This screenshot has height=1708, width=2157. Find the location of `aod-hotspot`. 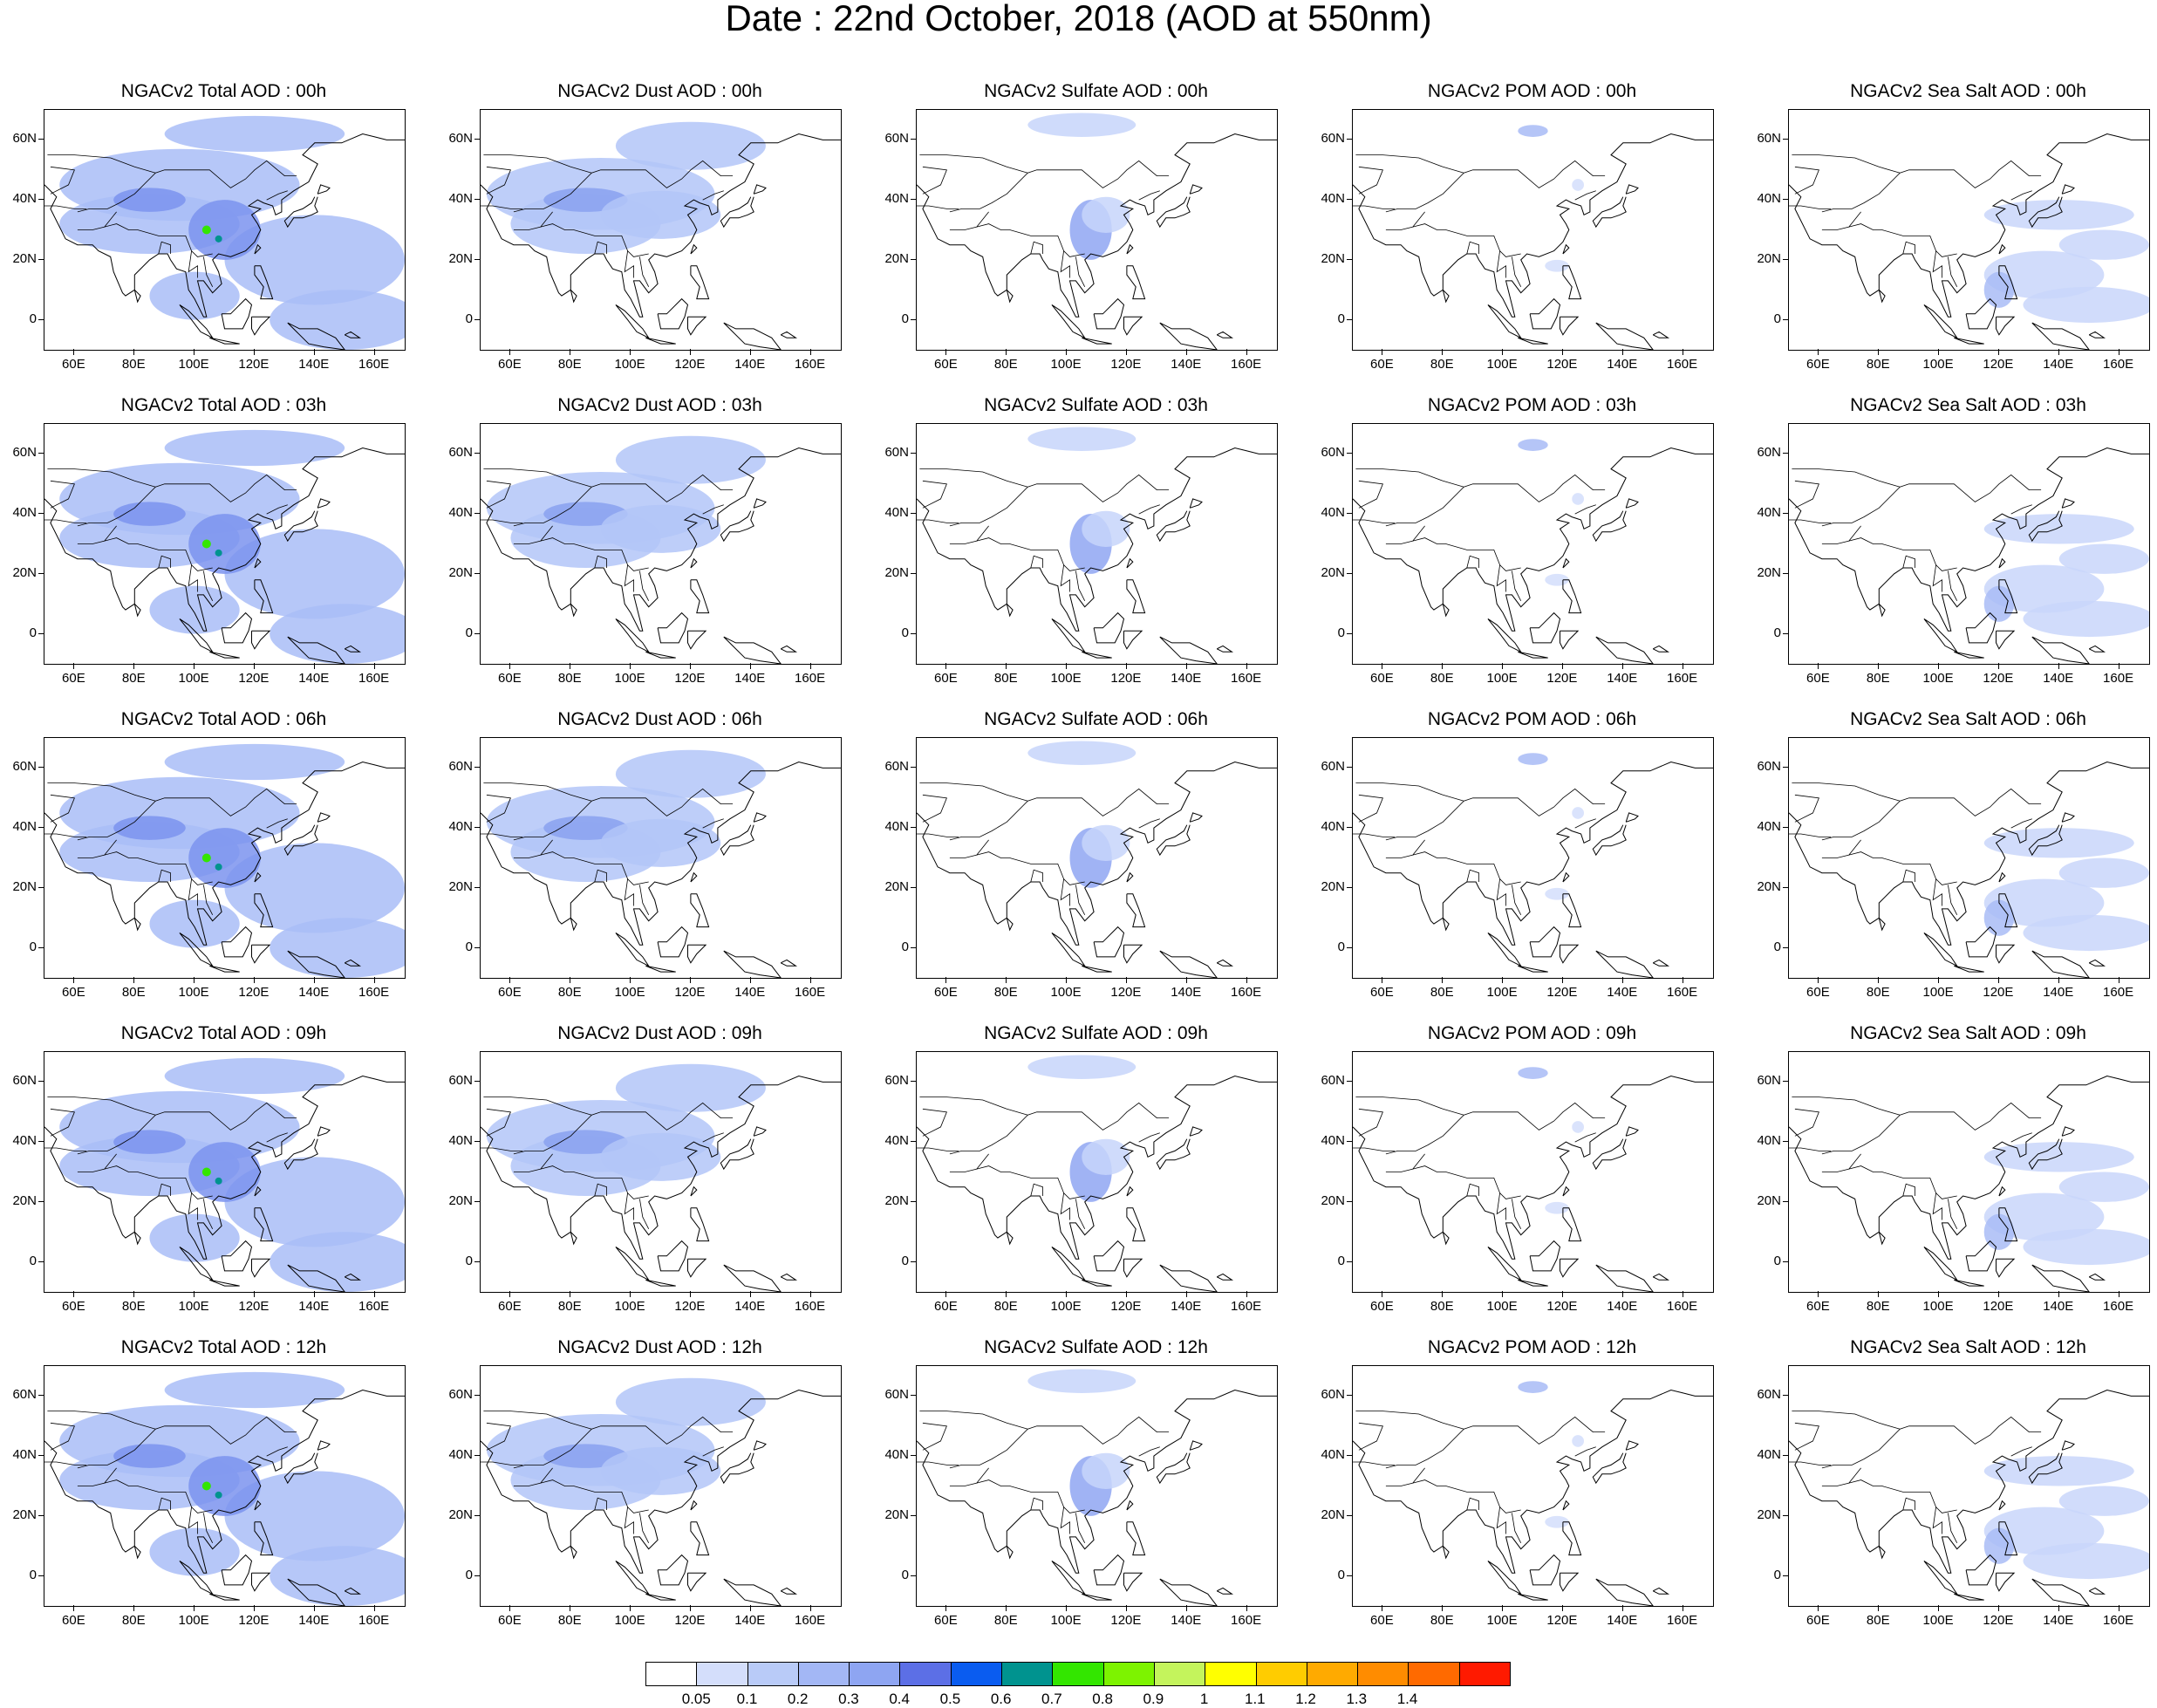

aod-hotspot is located at coordinates (206, 1172).